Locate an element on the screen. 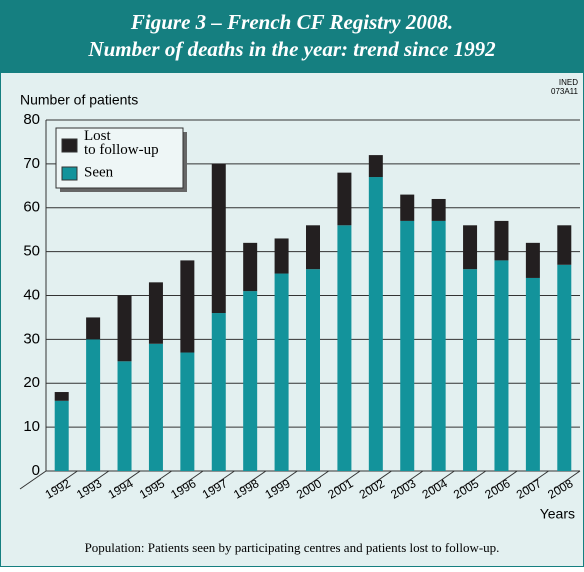 This screenshot has height=572, width=584. y-tick-label: 10 is located at coordinates (31, 426).